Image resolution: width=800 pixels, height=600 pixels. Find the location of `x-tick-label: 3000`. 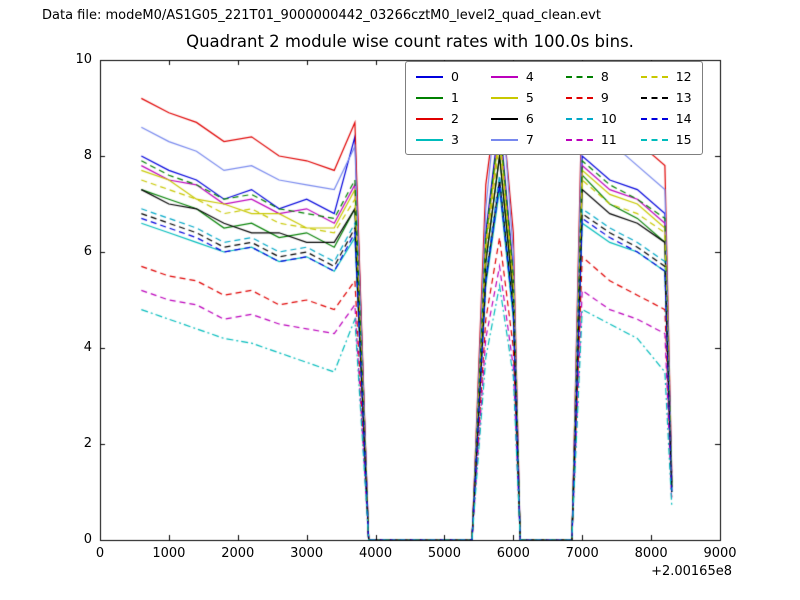

x-tick-label: 3000 is located at coordinates (307, 553).